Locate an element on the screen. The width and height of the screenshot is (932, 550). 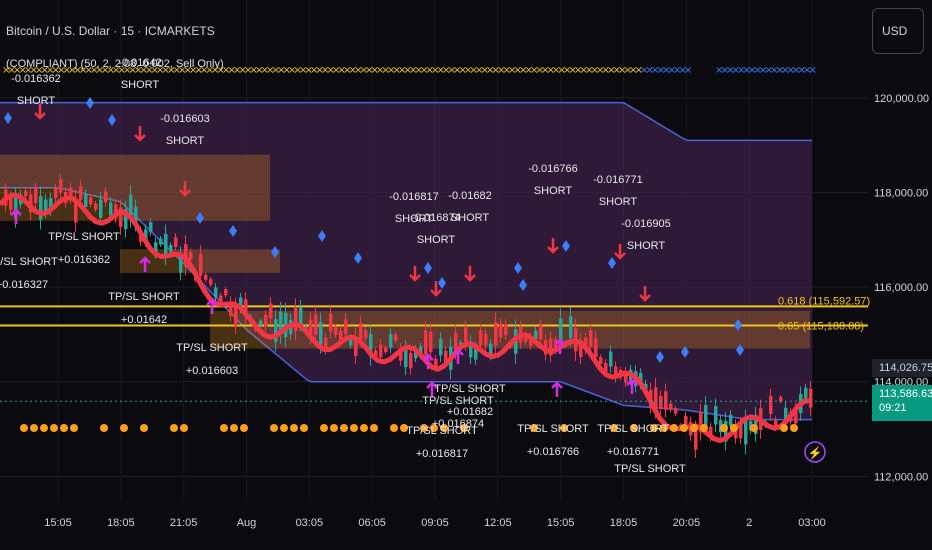
high-price-badge: 114,026.75 is located at coordinates (902, 368).